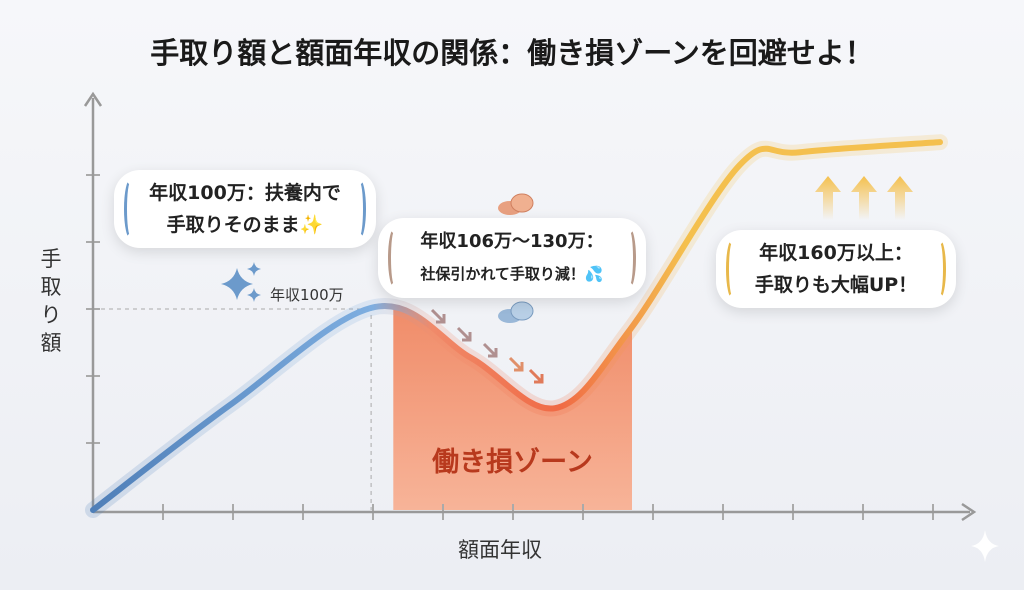 The image size is (1024, 590). Describe the element at coordinates (245, 225) in the screenshot. I see `annotation-line: 手取りそのまま✨` at that location.